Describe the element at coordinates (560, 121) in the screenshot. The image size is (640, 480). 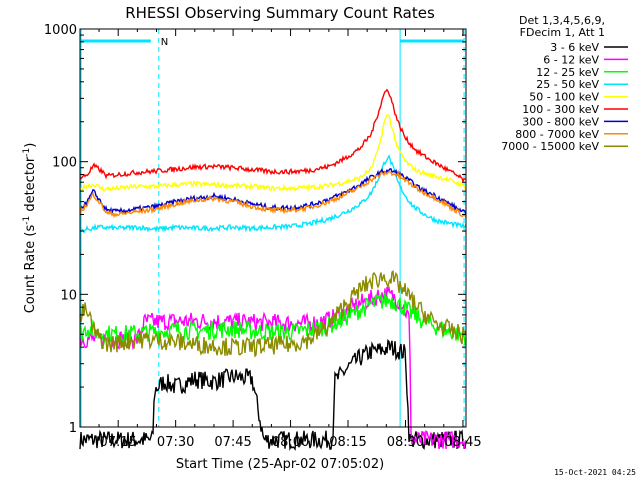
I see `legend-label-6: 300 - 800 keV` at that location.